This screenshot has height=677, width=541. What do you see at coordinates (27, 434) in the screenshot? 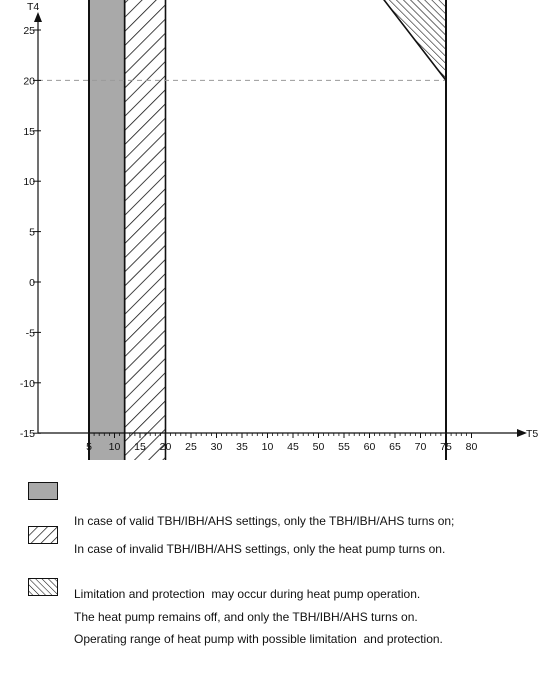
I see `y-tick-label: -15` at bounding box center [27, 434].